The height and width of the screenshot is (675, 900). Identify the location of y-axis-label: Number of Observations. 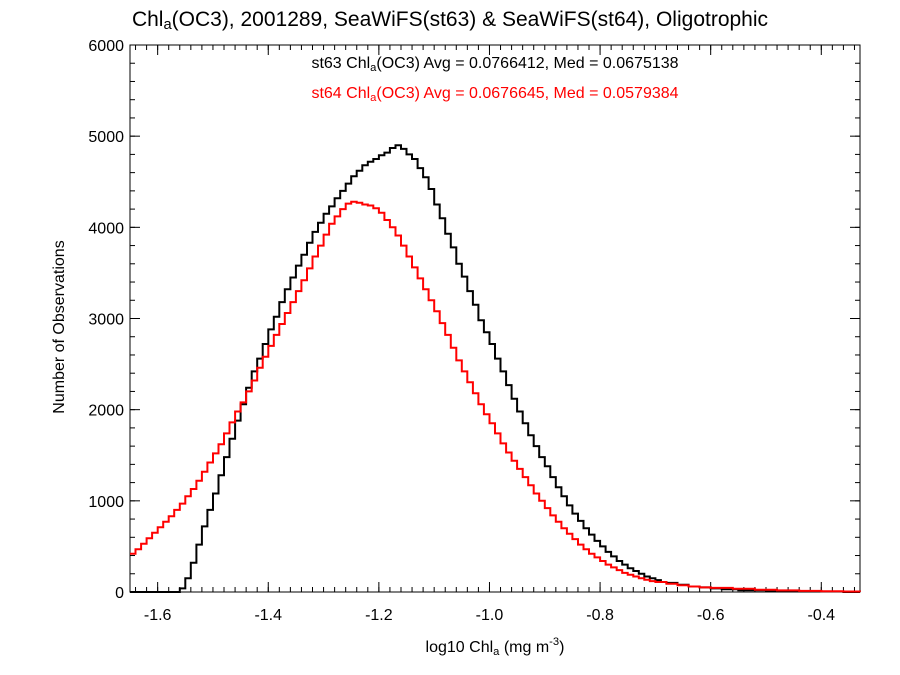
(59, 327).